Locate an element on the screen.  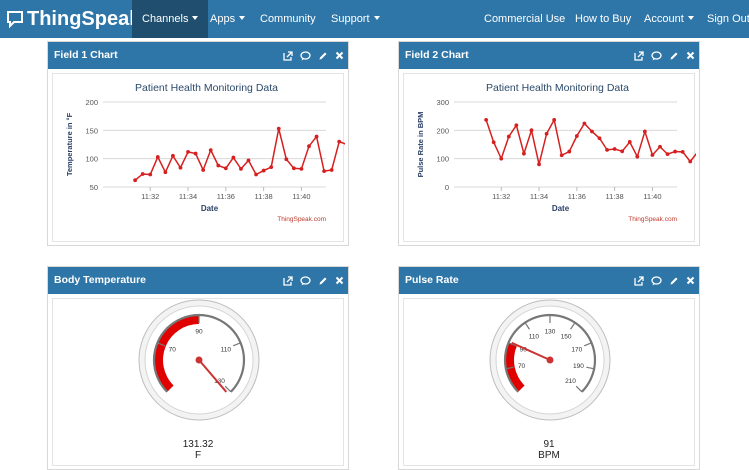
nav-support: Support is located at coordinates (355, 19).